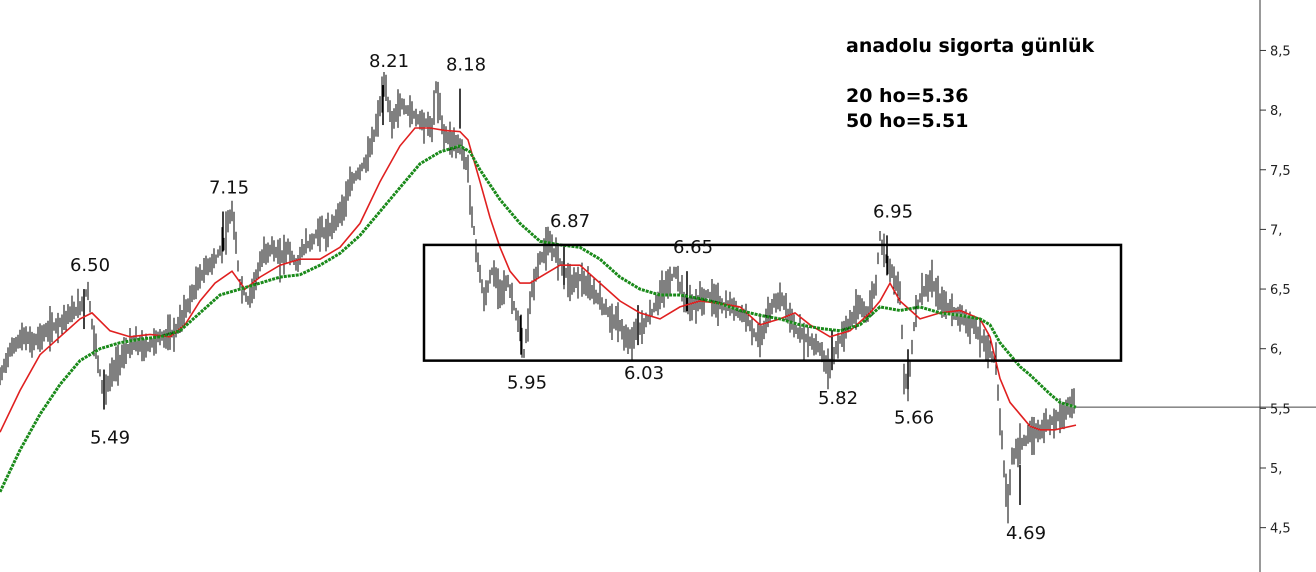 This screenshot has height=572, width=1316. Describe the element at coordinates (893, 211) in the screenshot. I see `price-annotation: 6.95` at that location.